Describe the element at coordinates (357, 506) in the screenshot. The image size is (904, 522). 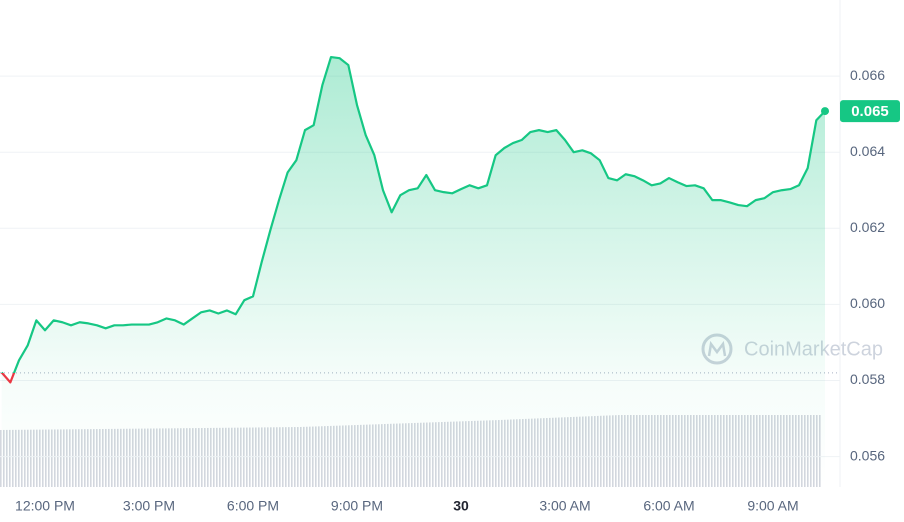
I see `x-tick-label: 9:00 PM` at that location.